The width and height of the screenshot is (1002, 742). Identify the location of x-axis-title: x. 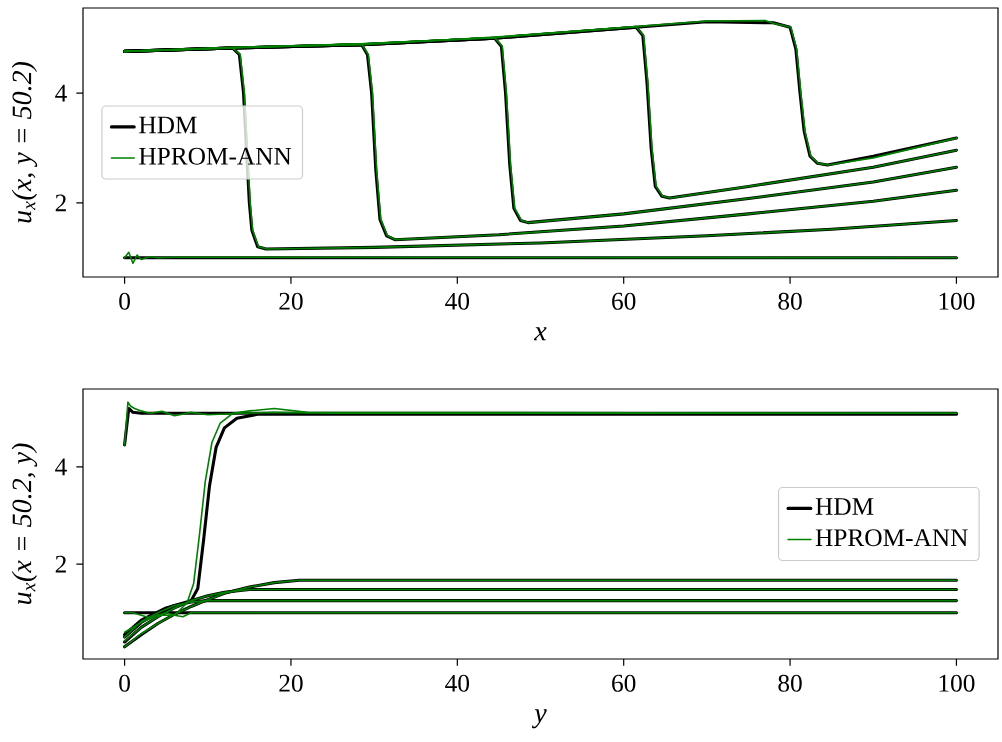
(540, 334).